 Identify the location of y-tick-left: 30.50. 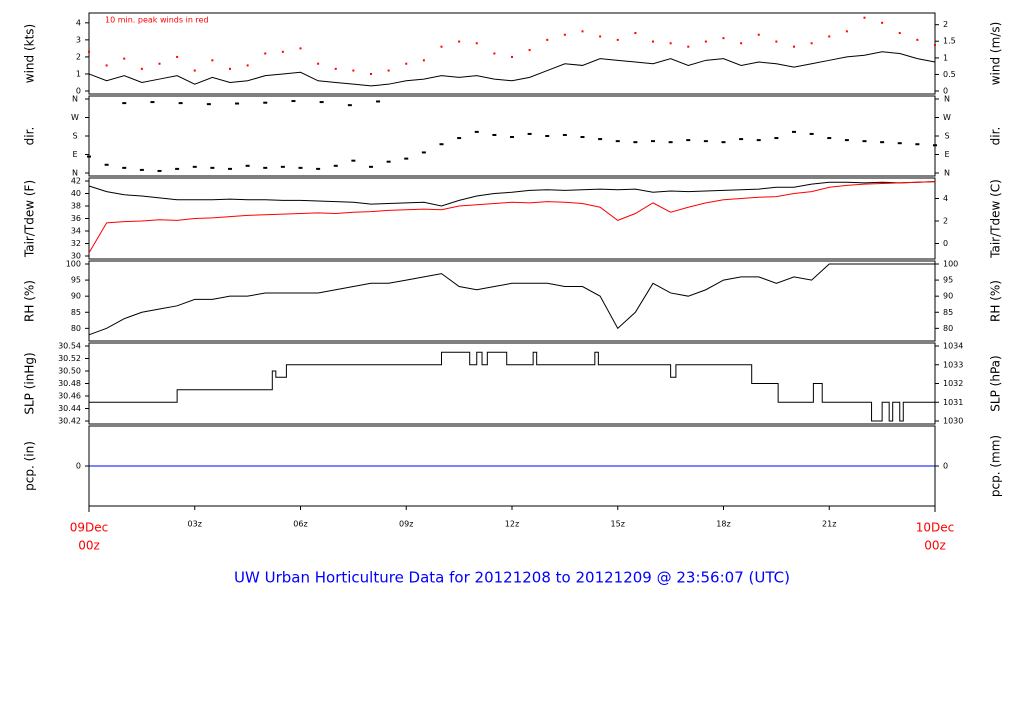
(69, 371).